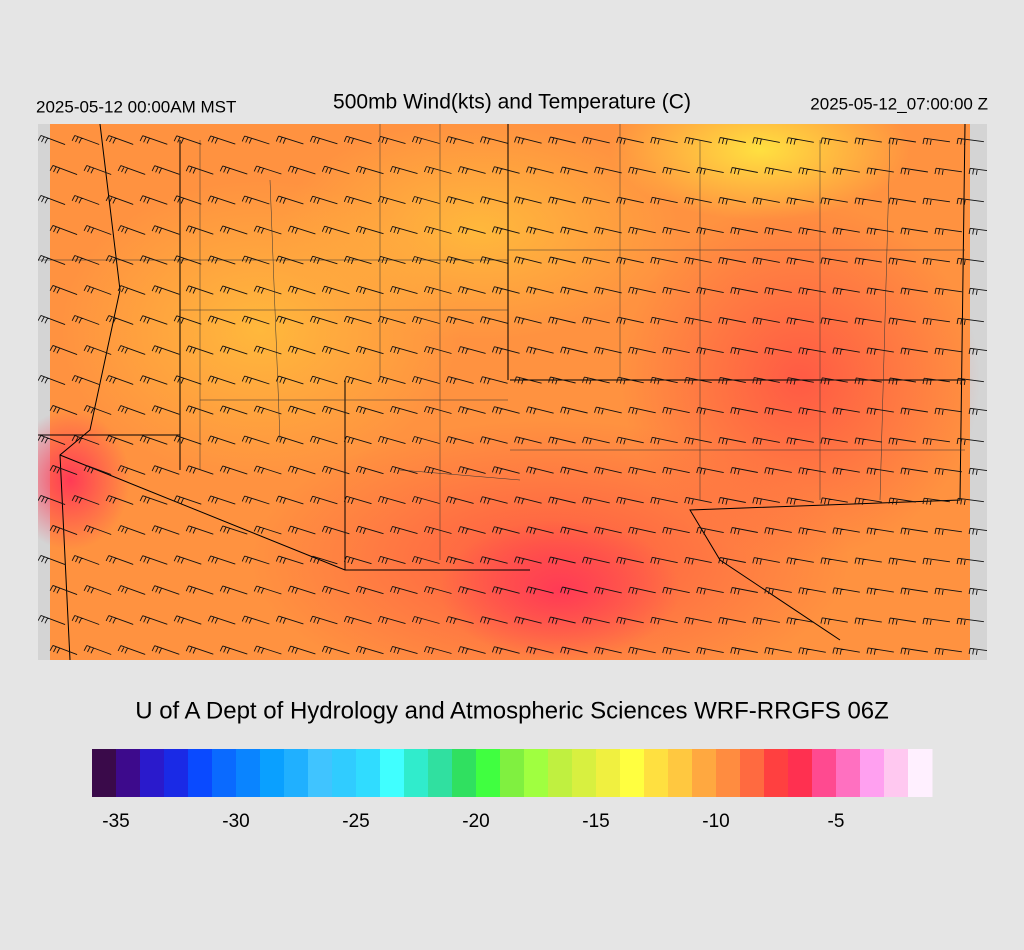 Image resolution: width=1024 pixels, height=950 pixels. I want to click on colorbar-tick-label: -35, so click(115, 821).